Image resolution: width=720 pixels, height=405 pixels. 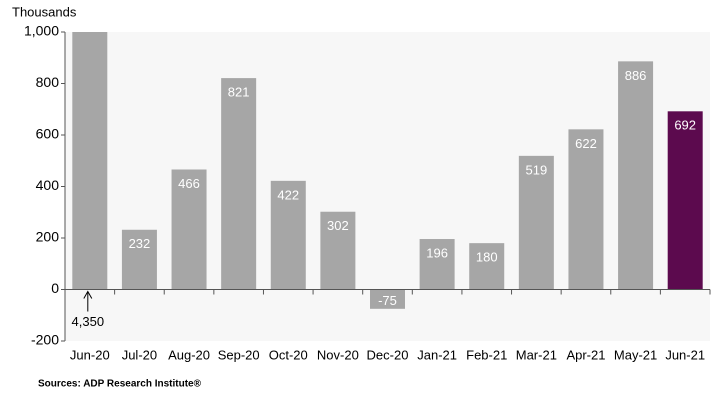 What do you see at coordinates (685, 125) in the screenshot?
I see `value-label: 692` at bounding box center [685, 125].